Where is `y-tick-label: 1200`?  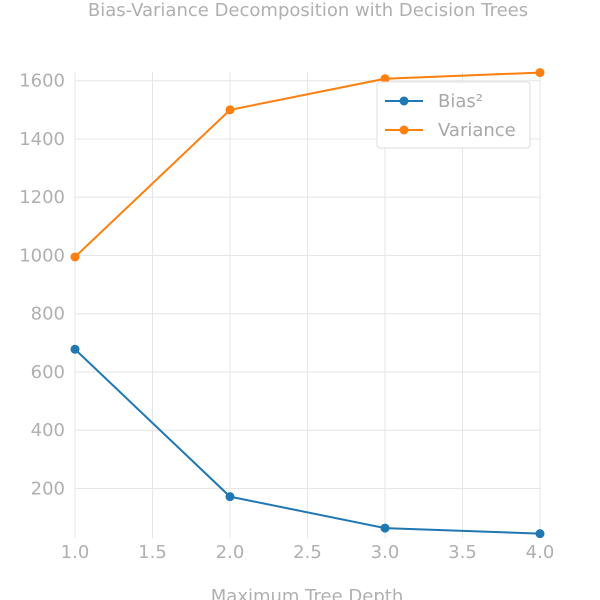
y-tick-label: 1200 is located at coordinates (42, 197).